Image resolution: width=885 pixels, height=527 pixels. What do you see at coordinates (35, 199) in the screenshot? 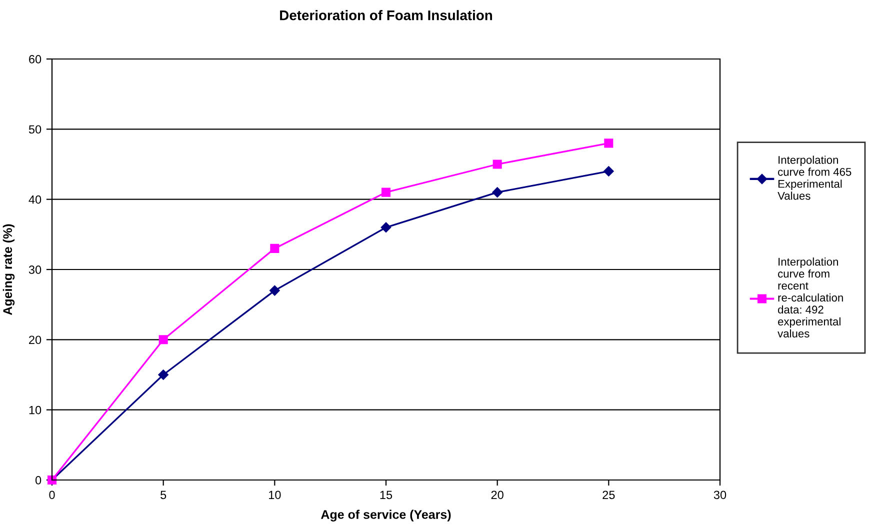
I see `y-tick-label: 40` at bounding box center [35, 199].